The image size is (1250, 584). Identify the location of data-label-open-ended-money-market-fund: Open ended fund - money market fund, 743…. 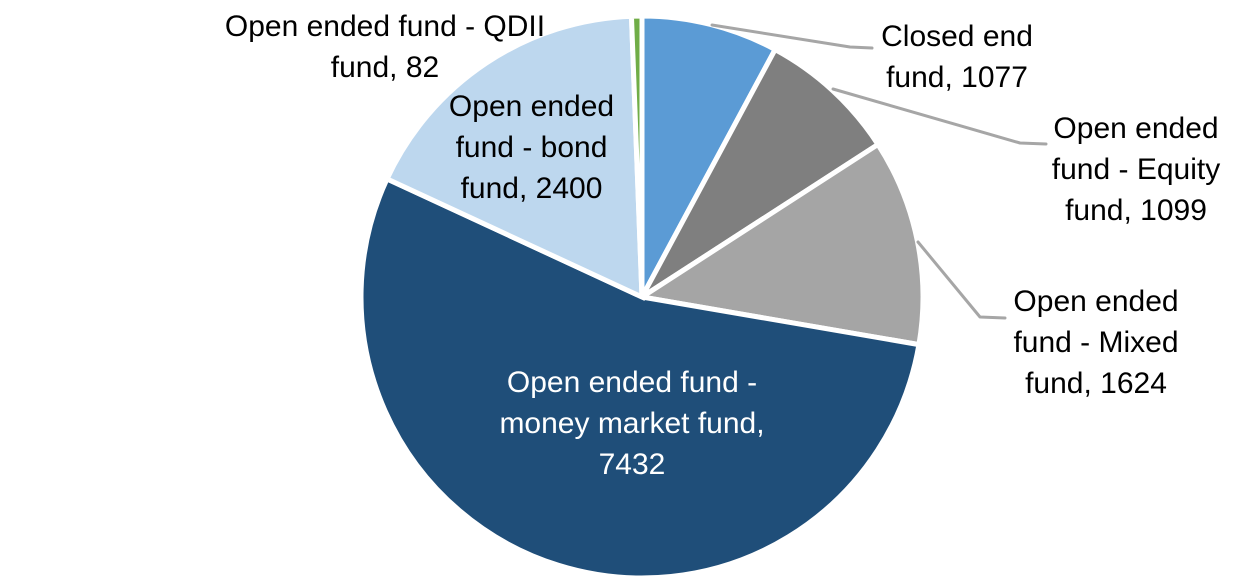
(632, 423).